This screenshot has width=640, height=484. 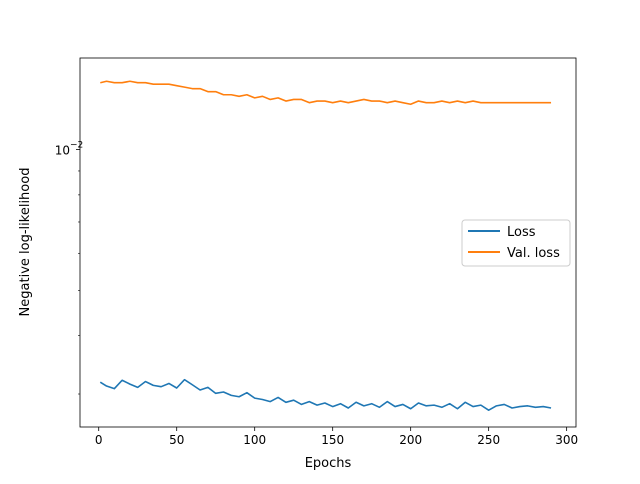 I want to click on x-tick-label: 100, so click(x=254, y=440).